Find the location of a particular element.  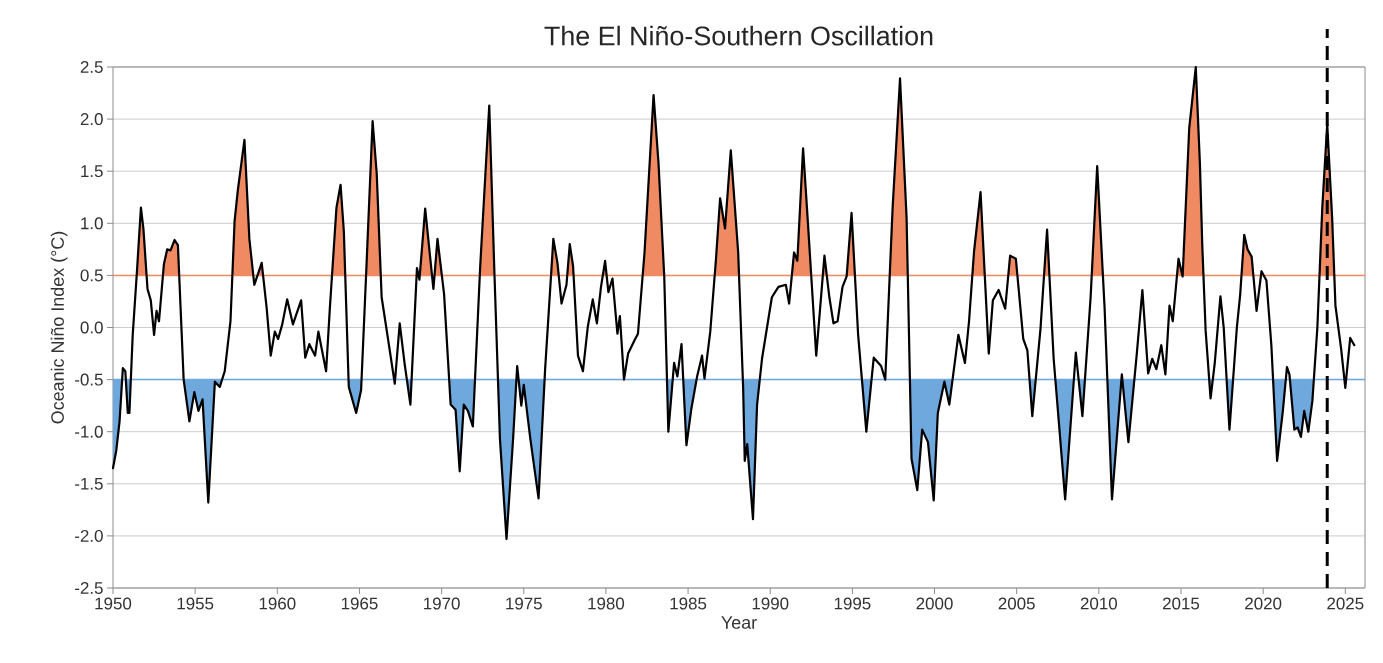

x-tick-label: 1960 is located at coordinates (277, 603).